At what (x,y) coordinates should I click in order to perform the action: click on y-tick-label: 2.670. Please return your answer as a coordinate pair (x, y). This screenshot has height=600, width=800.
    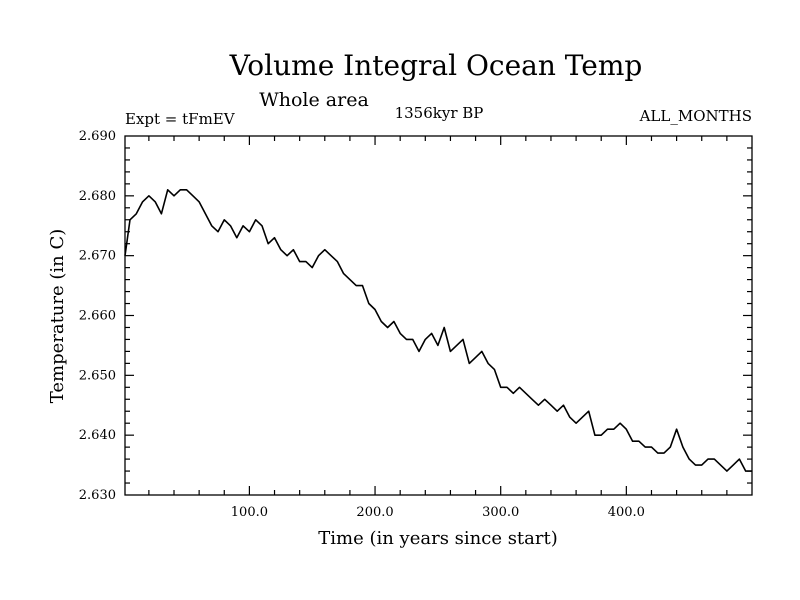
    Looking at the image, I should click on (97, 256).